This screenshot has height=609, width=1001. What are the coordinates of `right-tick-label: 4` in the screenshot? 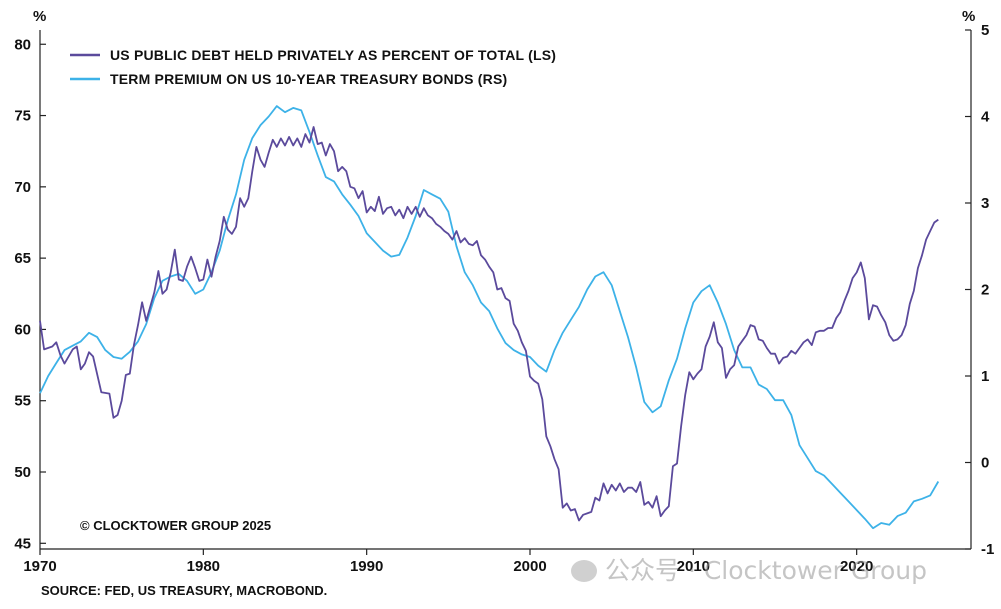 It's located at (985, 117).